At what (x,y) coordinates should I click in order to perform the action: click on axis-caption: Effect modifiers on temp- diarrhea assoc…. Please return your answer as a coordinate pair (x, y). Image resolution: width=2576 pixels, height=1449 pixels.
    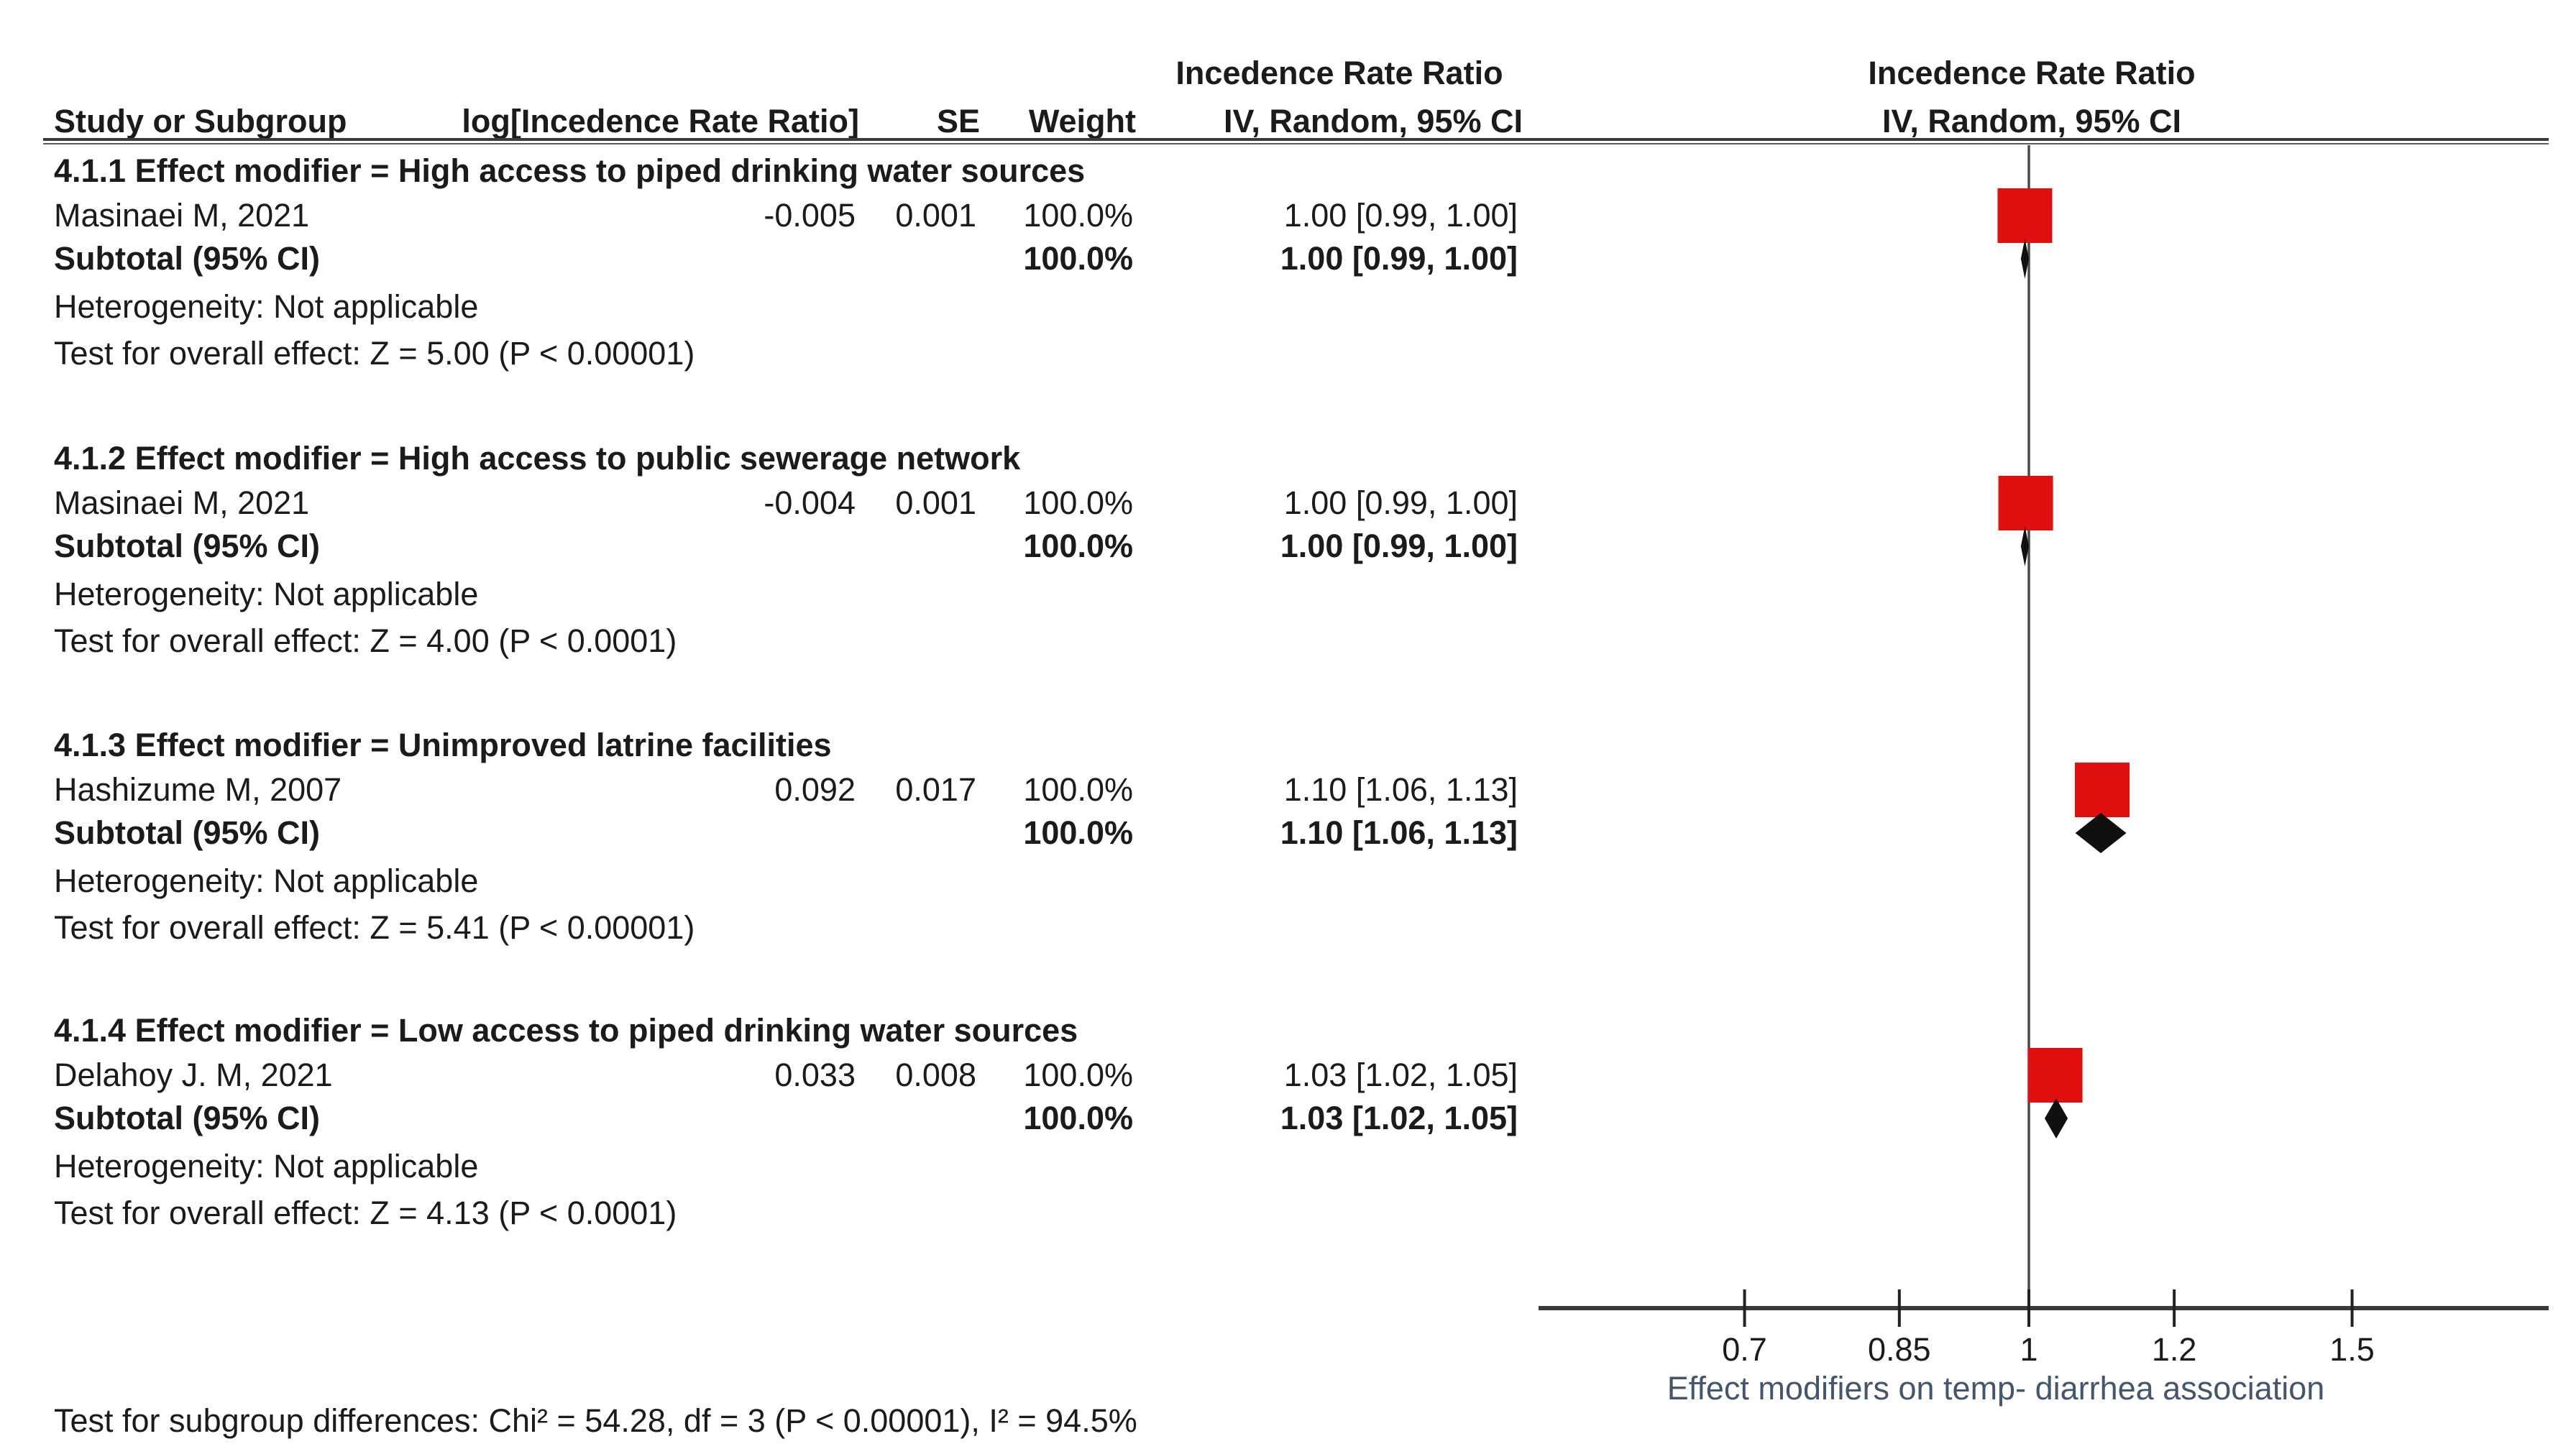
    Looking at the image, I should click on (1996, 1388).